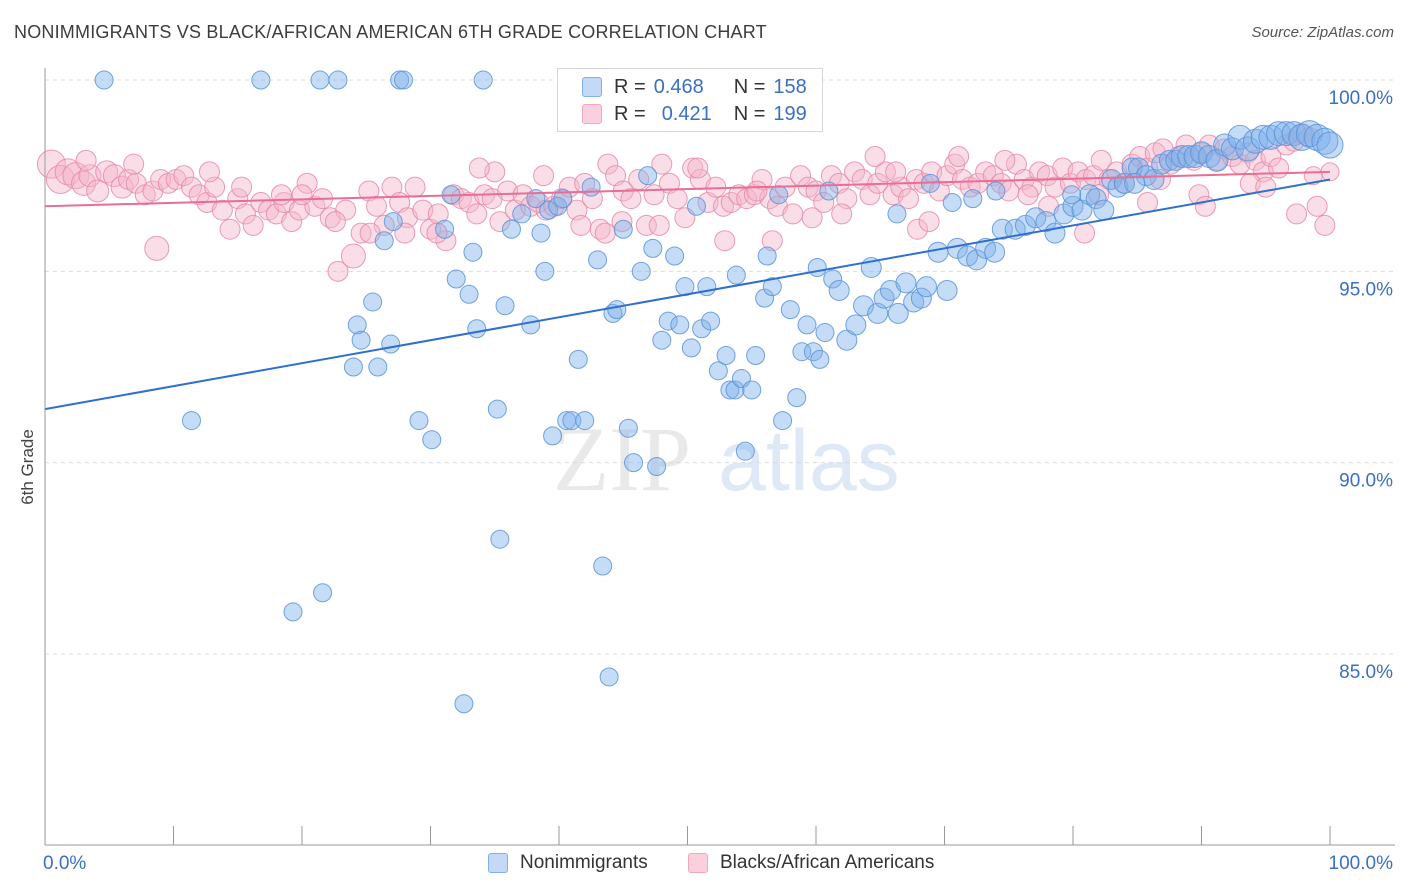  I want to click on watermark-atlas: atlas, so click(809, 461).